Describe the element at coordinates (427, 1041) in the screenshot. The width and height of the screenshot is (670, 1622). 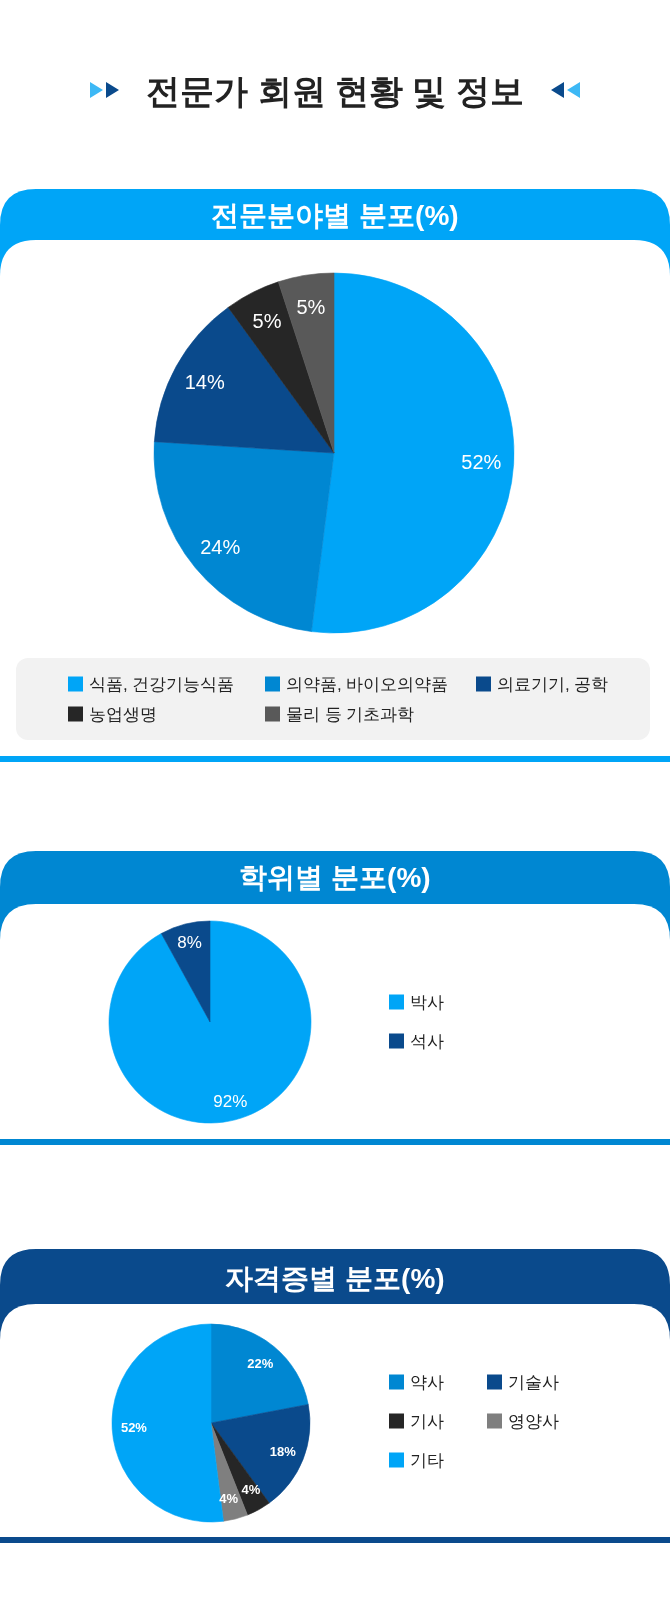
I see `legend-label: 석사` at that location.